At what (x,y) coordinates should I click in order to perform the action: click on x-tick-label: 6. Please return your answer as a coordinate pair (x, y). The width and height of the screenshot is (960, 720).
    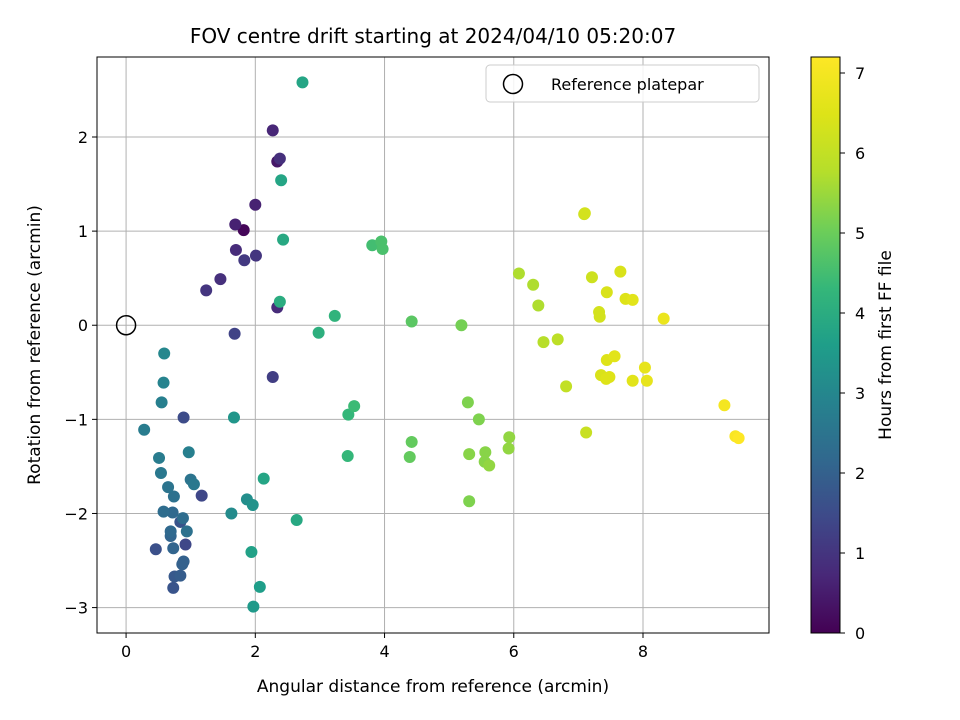
    Looking at the image, I should click on (514, 651).